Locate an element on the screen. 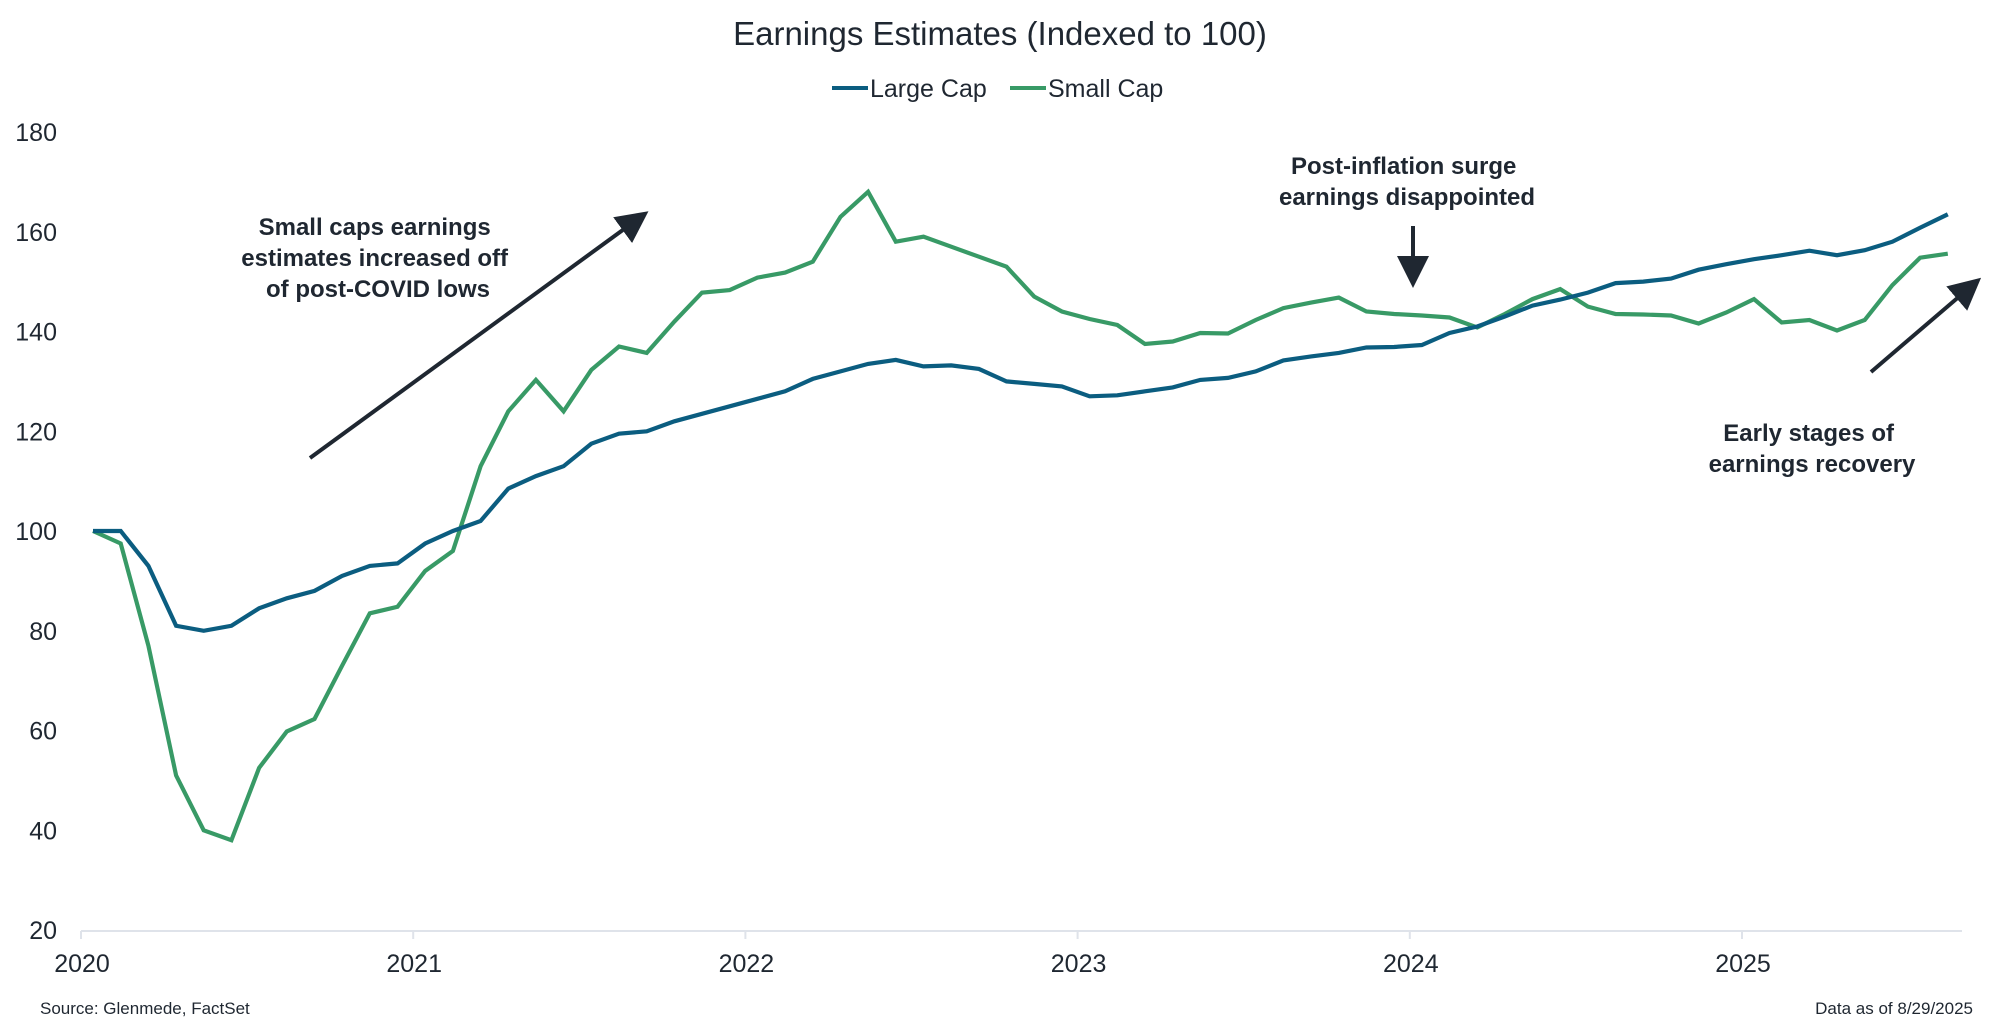 Image resolution: width=2000 pixels, height=1034 pixels. x-tick-label: 2022 is located at coordinates (747, 964).